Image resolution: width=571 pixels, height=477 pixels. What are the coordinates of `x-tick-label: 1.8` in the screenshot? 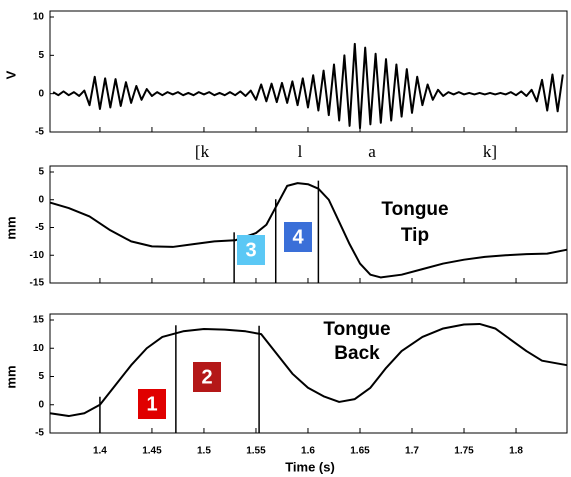 It's located at (516, 451).